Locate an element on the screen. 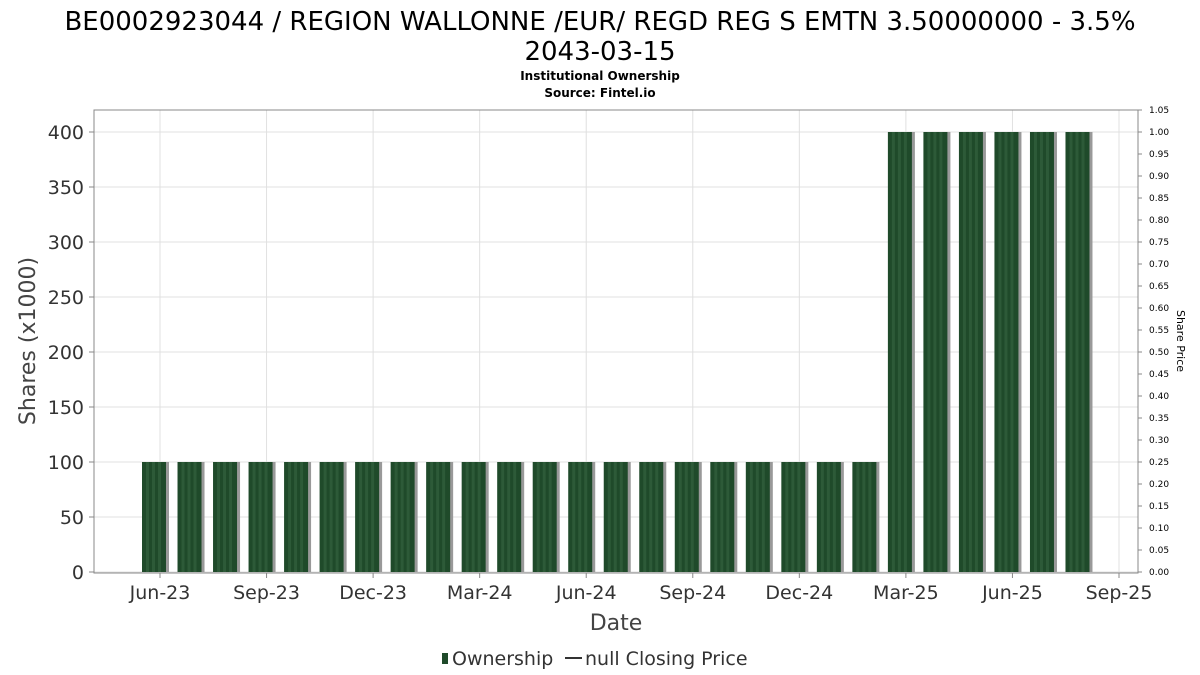 Image resolution: width=1200 pixels, height=675 pixels. y-tick-label: 400 is located at coordinates (66, 133).